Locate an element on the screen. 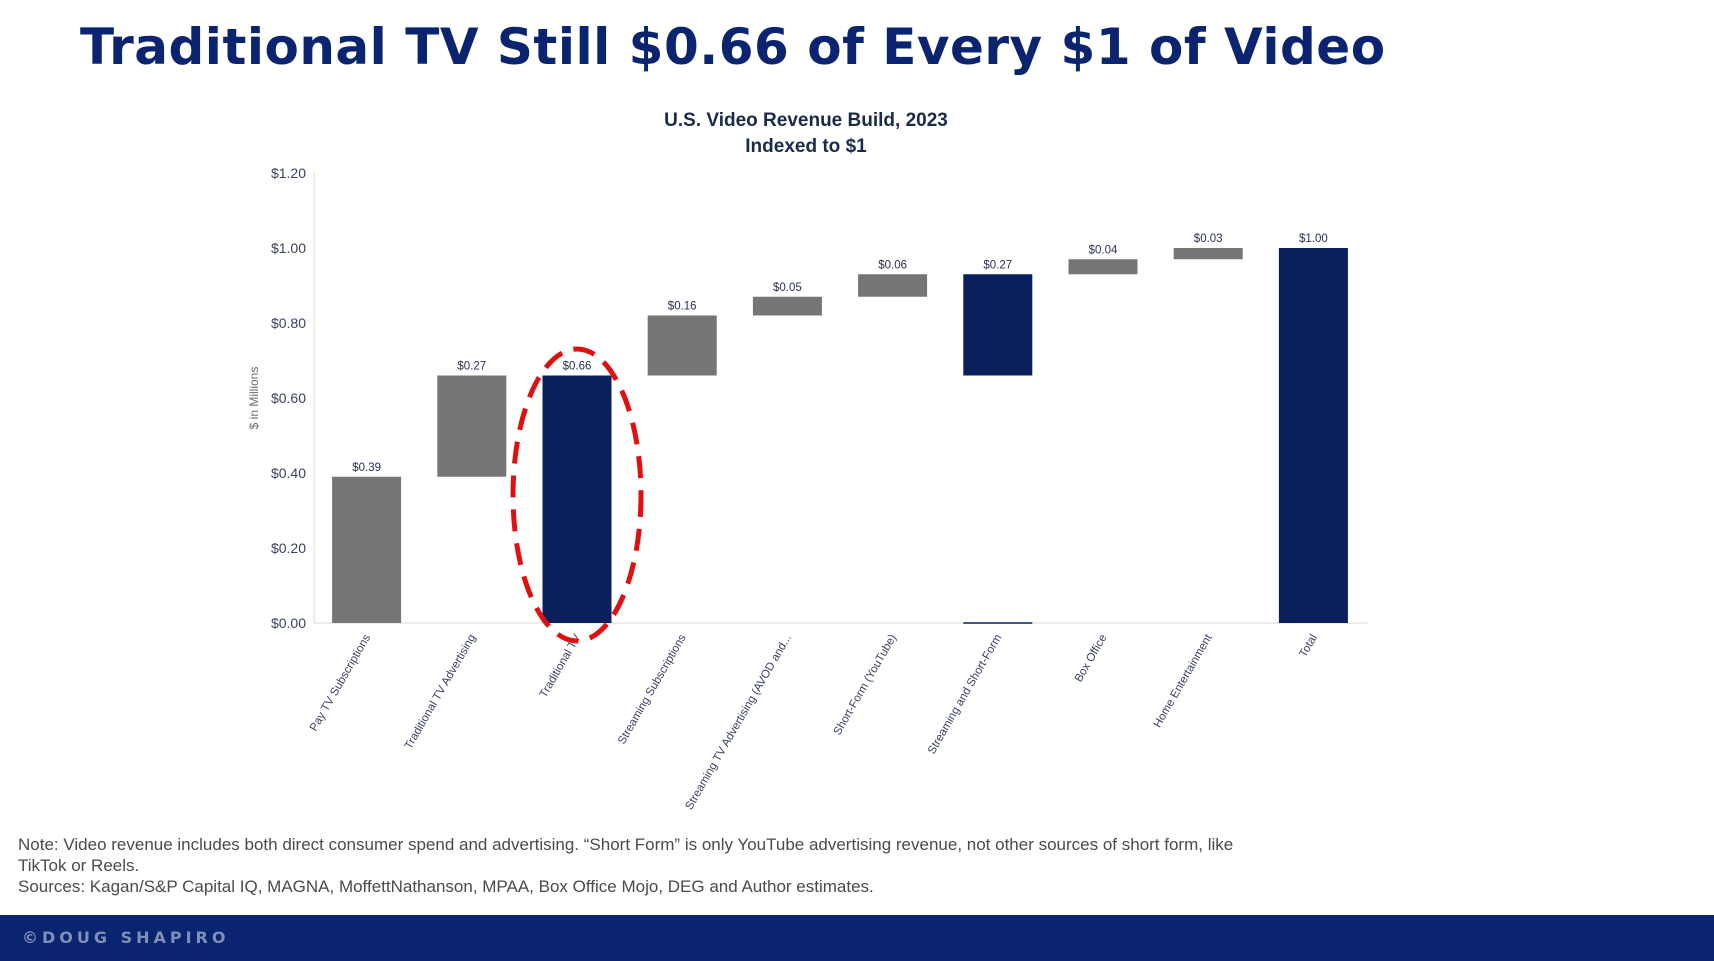  y-tick-label: $0.60 is located at coordinates (288, 398).